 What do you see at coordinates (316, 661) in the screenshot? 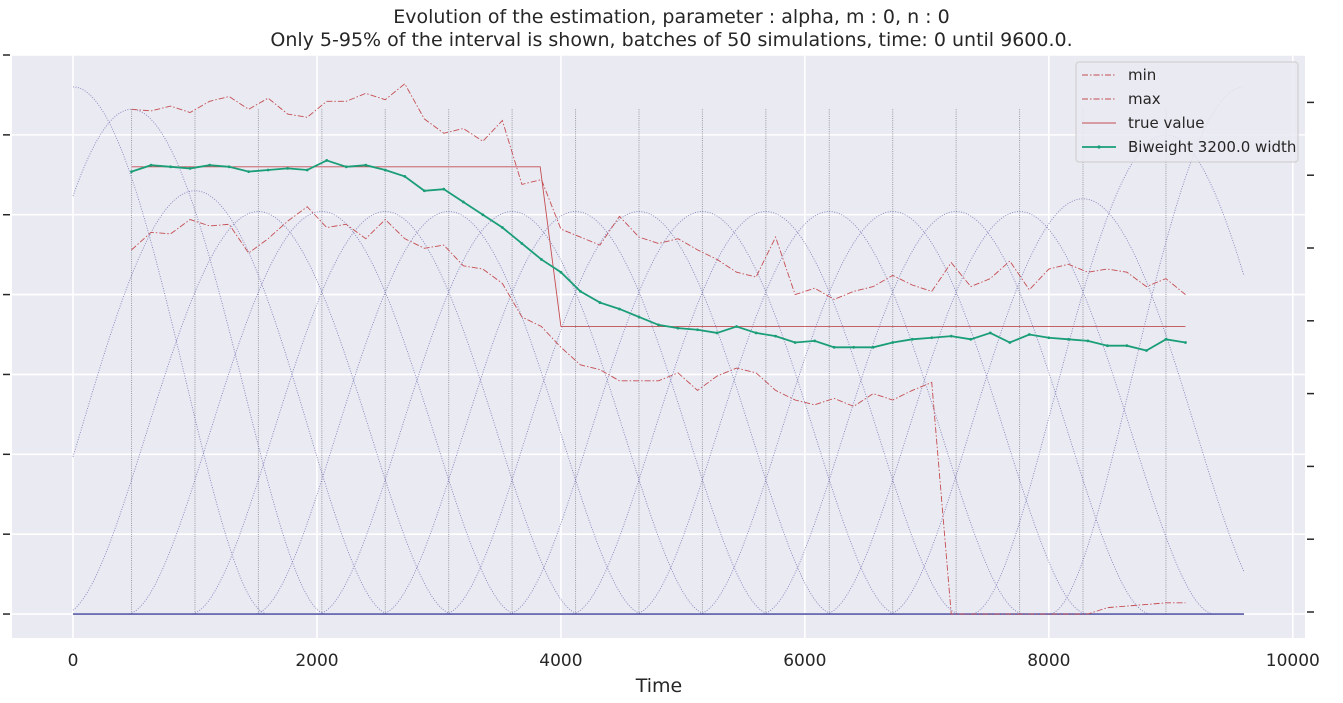
I see `x-tick-label: 2000` at bounding box center [316, 661].